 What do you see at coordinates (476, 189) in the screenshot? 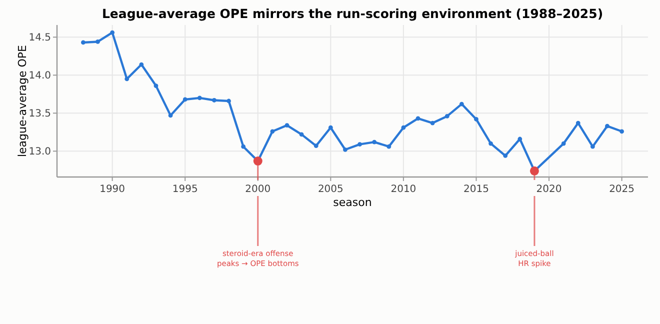
I see `x-tick-label: 2015` at bounding box center [476, 189].